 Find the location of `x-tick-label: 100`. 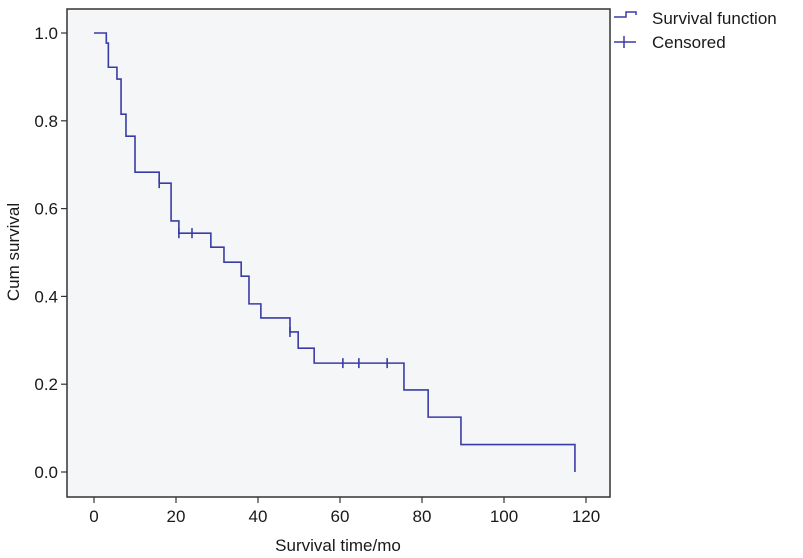

x-tick-label: 100 is located at coordinates (504, 516).